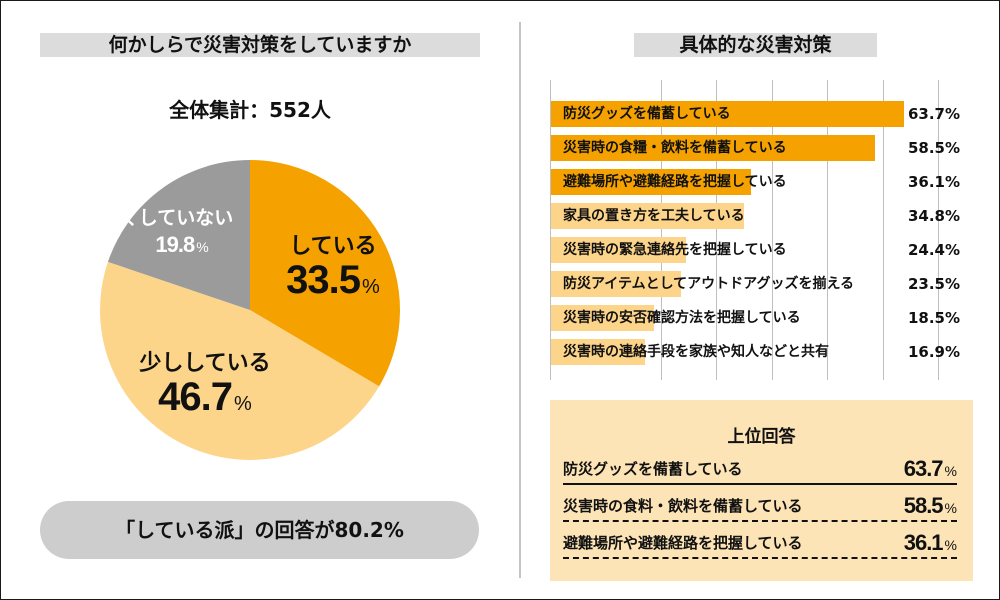 This screenshot has height=600, width=1000. I want to click on top-answer-value: 36.1, so click(923, 542).